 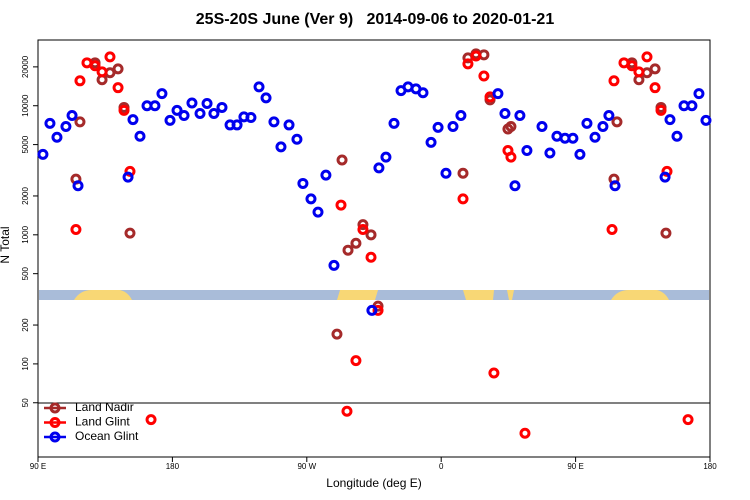 I want to click on x-tick-label: 180, so click(x=710, y=466).